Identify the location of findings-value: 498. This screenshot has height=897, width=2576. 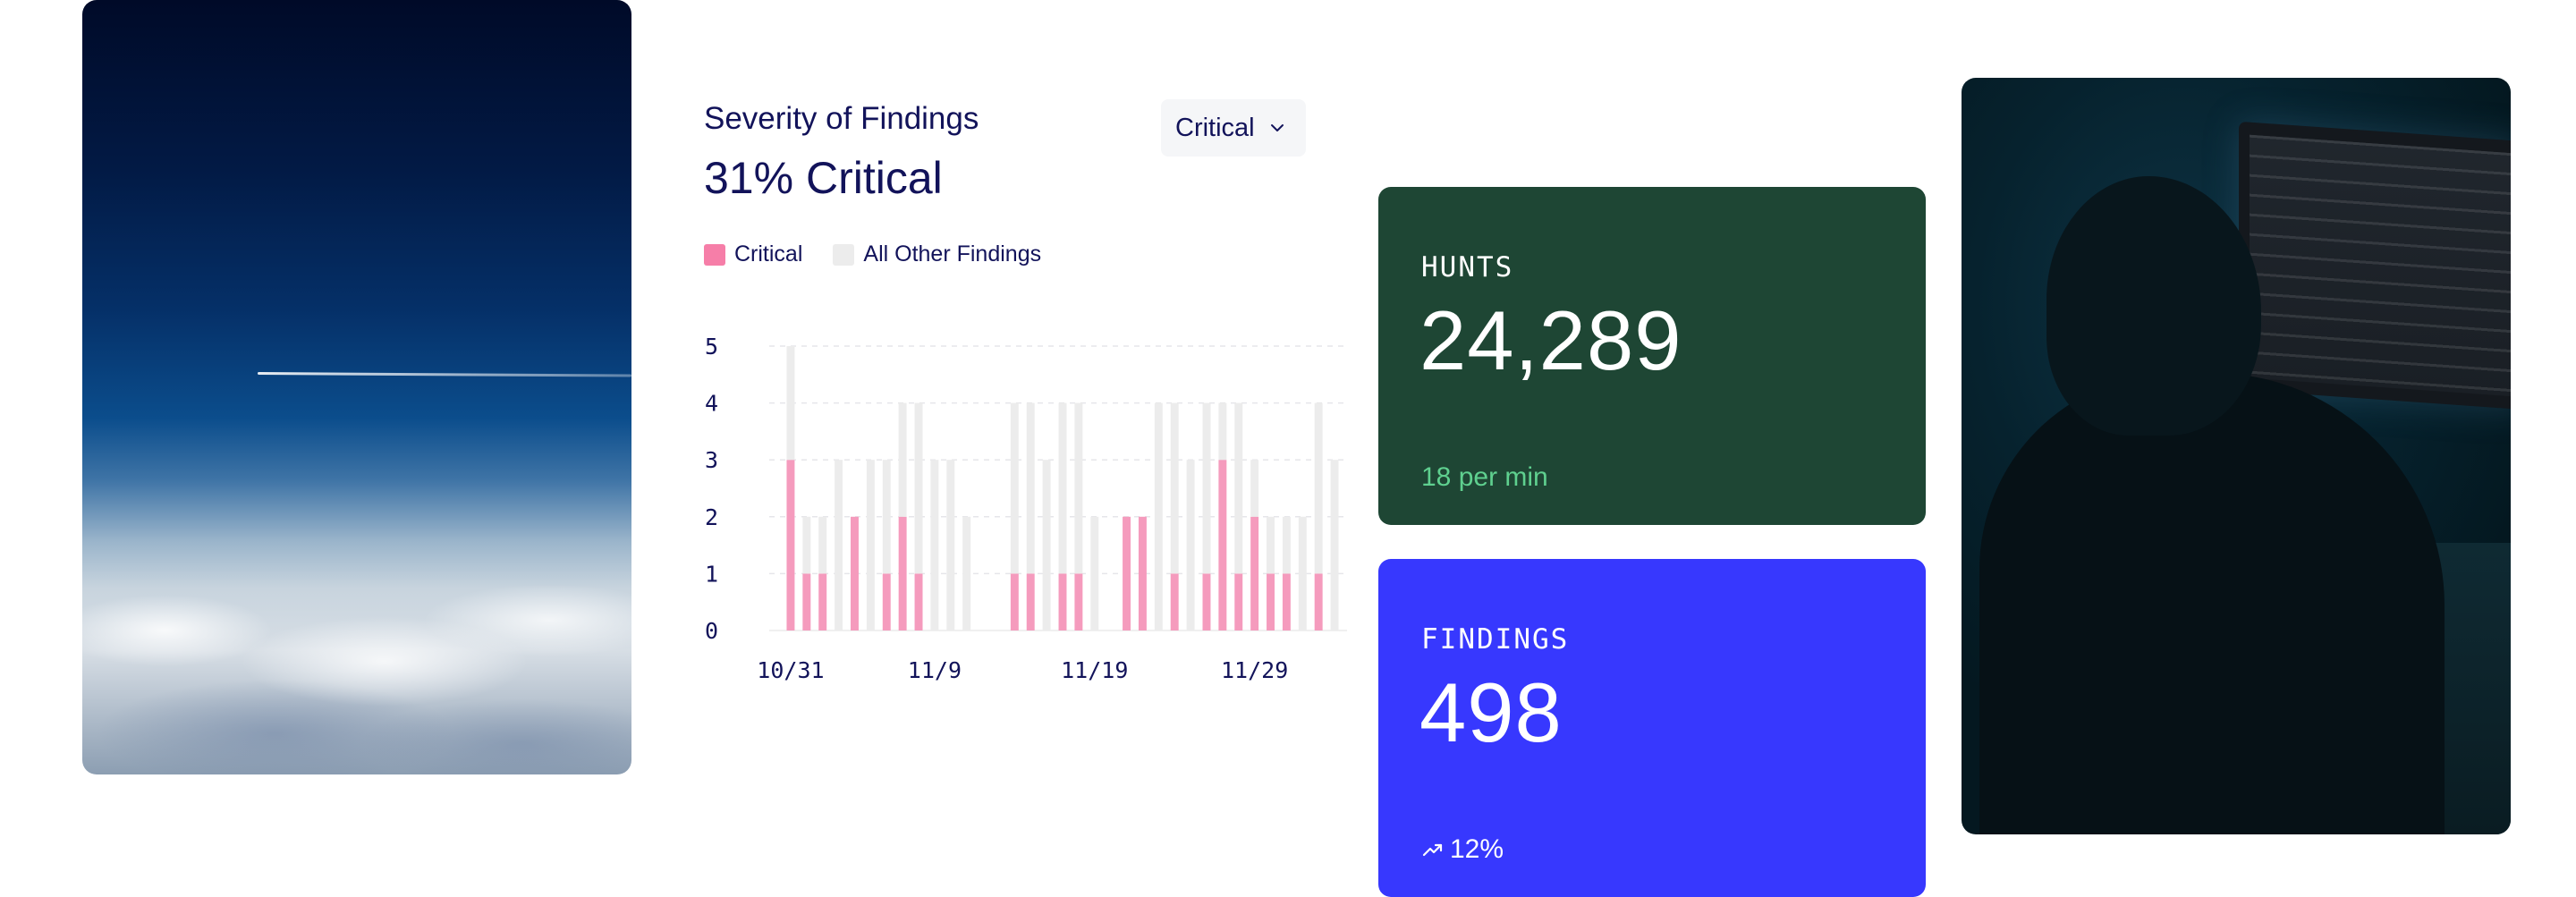
(1491, 712).